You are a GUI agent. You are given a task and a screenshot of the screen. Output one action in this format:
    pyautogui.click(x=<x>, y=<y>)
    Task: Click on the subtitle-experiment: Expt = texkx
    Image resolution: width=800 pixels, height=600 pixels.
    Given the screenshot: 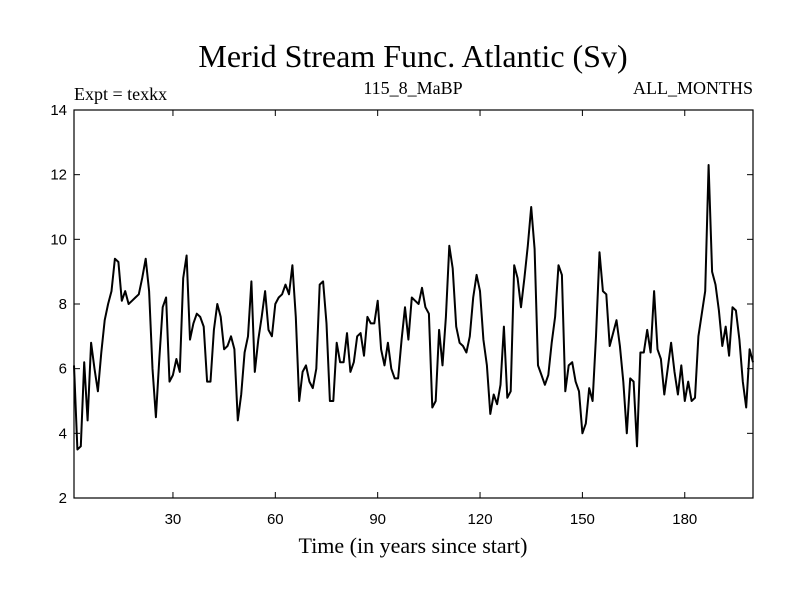 What is the action you would take?
    pyautogui.click(x=120, y=94)
    